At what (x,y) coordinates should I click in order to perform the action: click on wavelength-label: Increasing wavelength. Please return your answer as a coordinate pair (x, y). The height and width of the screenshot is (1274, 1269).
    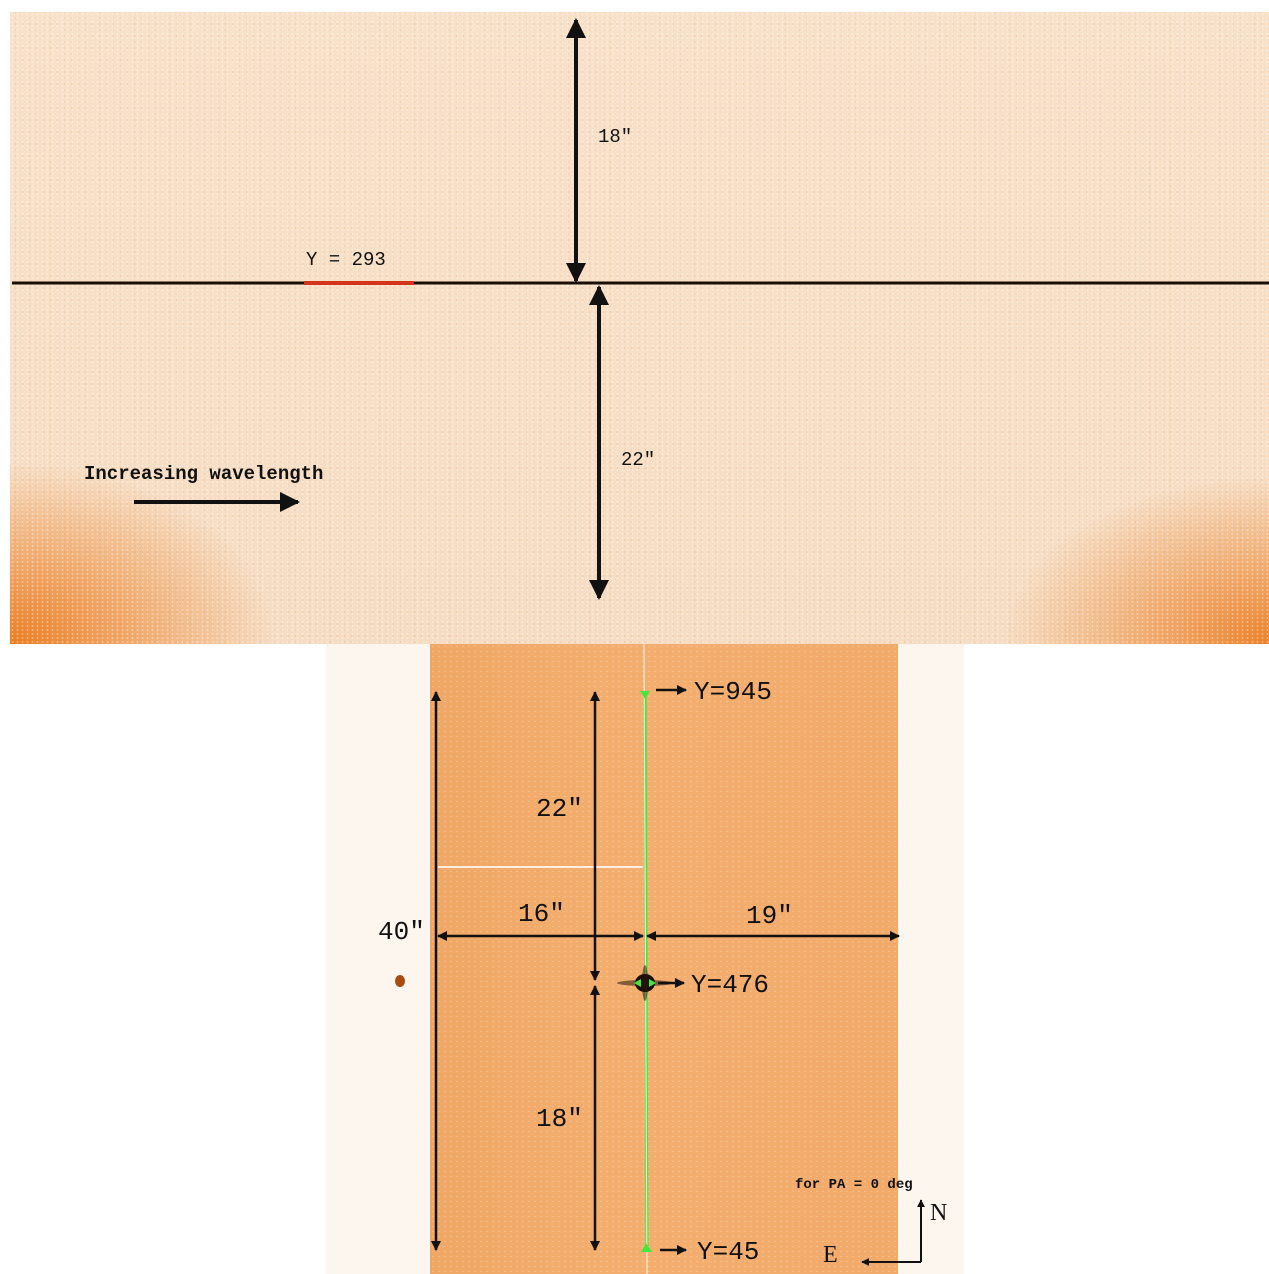
    Looking at the image, I should click on (203, 474).